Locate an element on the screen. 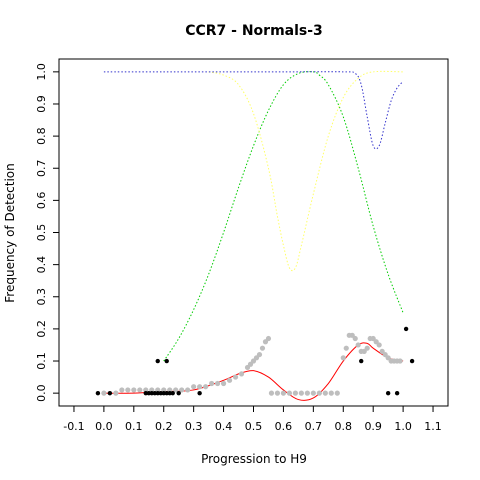 The width and height of the screenshot is (480, 480). y-tick-label: 0.9 is located at coordinates (41, 104).